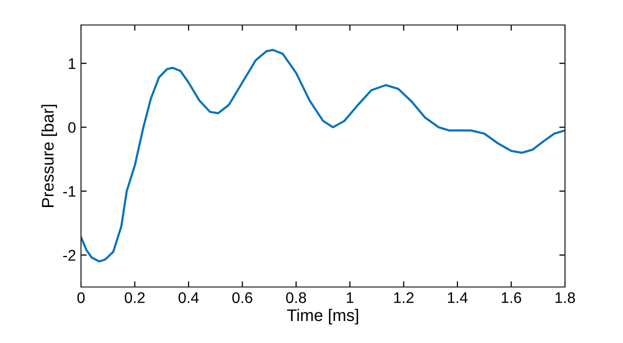  Describe the element at coordinates (404, 297) in the screenshot. I see `x-tick-label: 1.2` at that location.